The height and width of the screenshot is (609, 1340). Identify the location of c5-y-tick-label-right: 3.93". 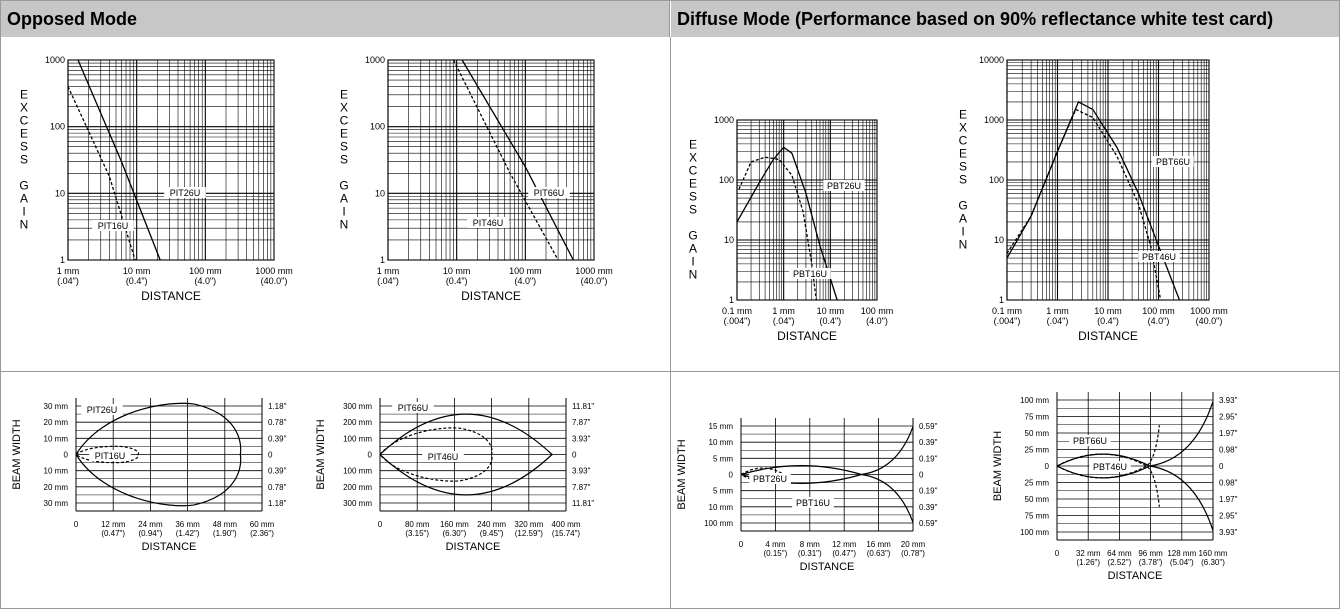
(581, 471).